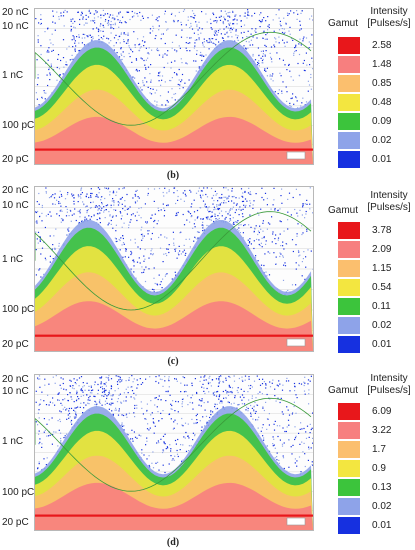 This screenshot has height=550, width=415. What do you see at coordinates (349, 468) in the screenshot?
I see `legend-swatch` at bounding box center [349, 468].